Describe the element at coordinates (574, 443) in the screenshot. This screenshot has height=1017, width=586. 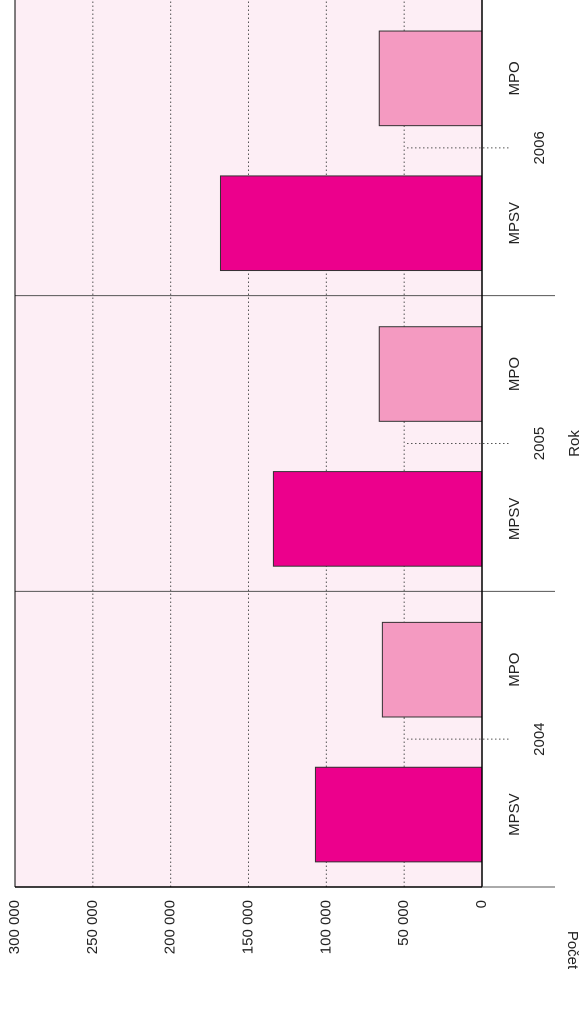
I see `x-axis-title: Rok` at that location.